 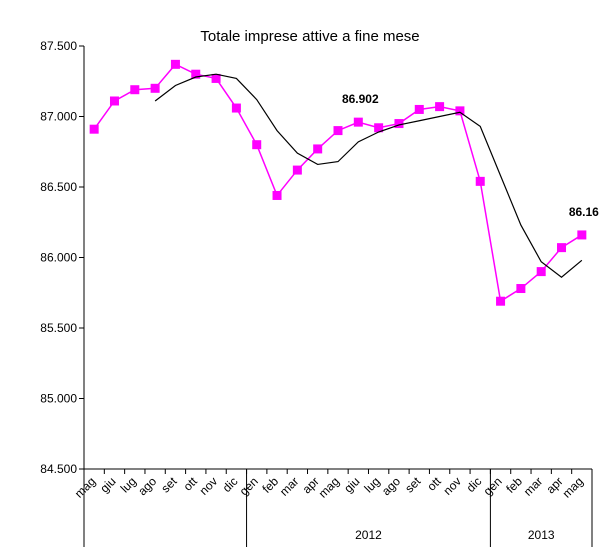 What do you see at coordinates (368, 535) in the screenshot?
I see `year-label: 2012` at bounding box center [368, 535].